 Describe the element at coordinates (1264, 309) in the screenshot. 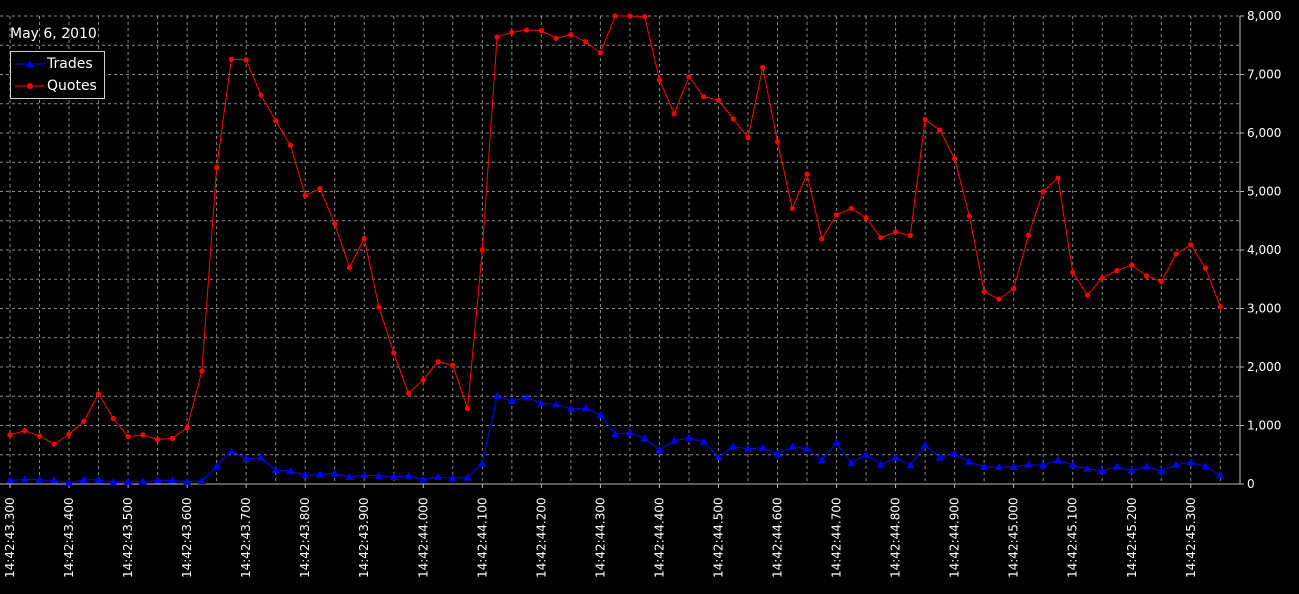

I see `y-tick-label: 3,000` at that location.